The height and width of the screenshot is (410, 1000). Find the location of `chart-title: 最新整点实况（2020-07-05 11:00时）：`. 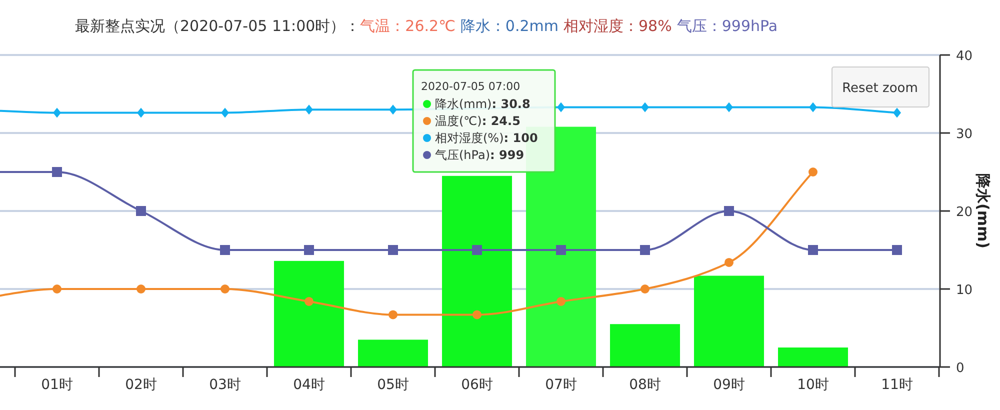

chart-title: 最新整点实况（2020-07-05 11:00时）： is located at coordinates (217, 26).